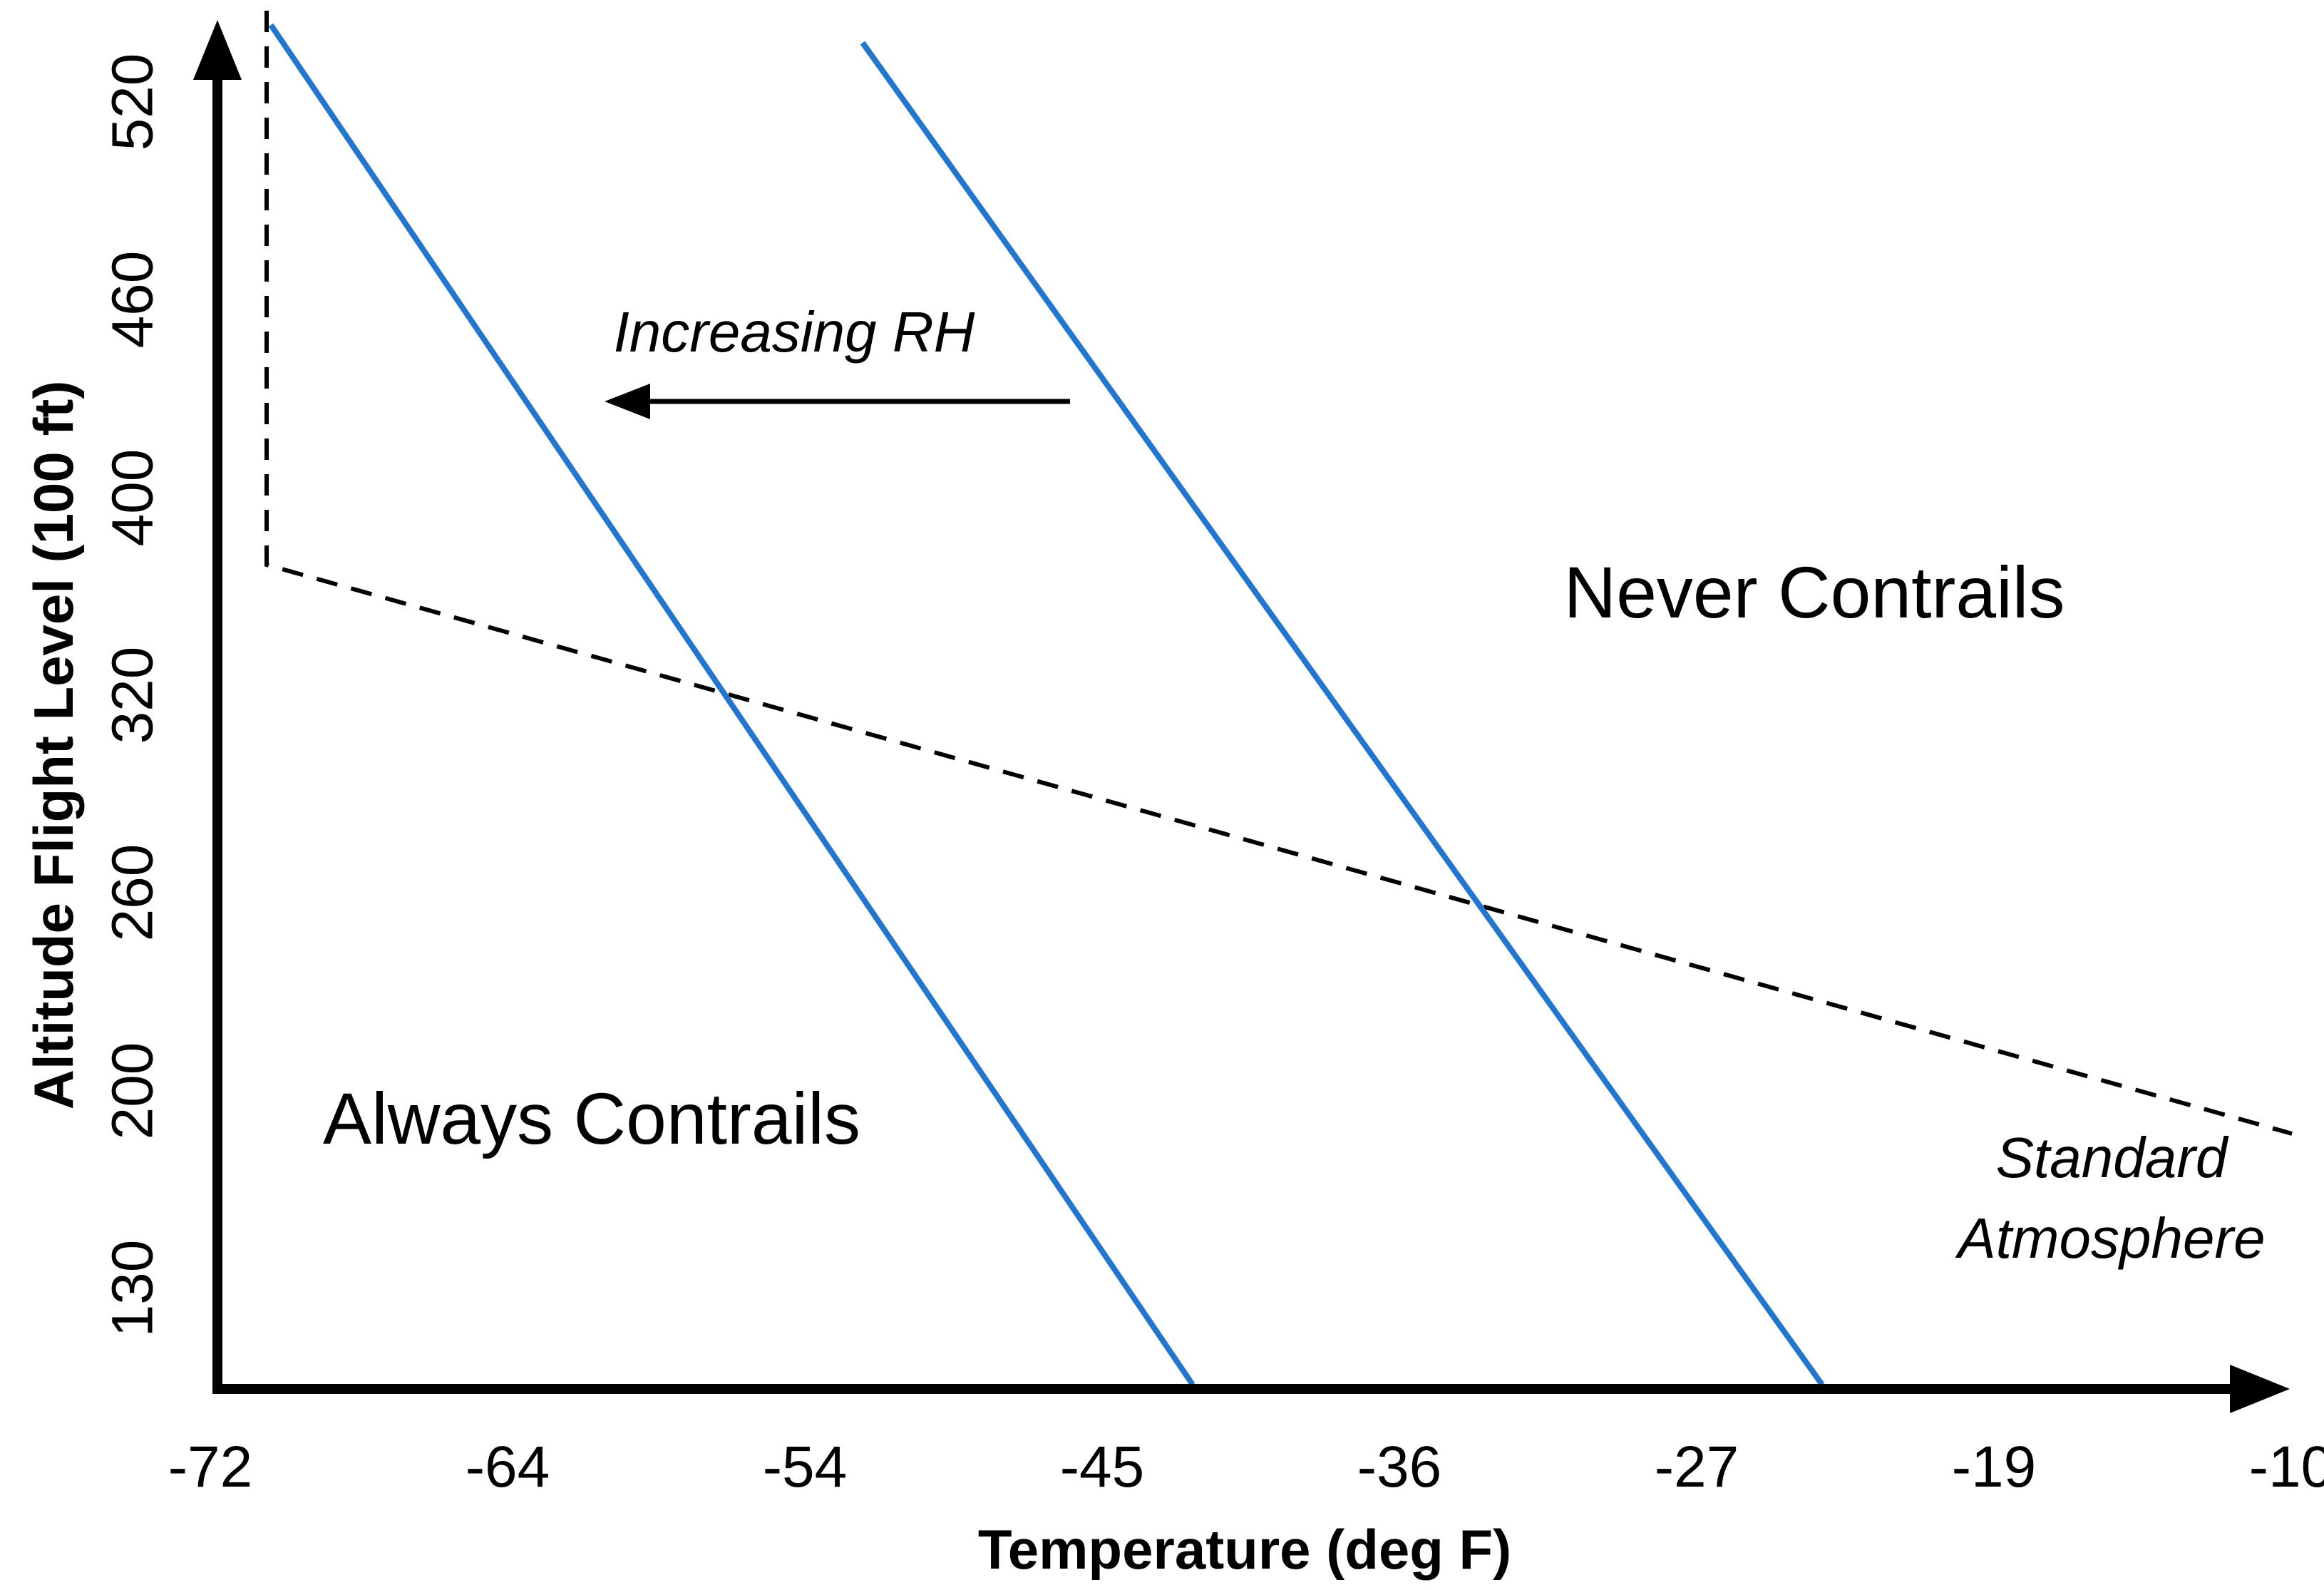 The height and width of the screenshot is (1590, 2324). What do you see at coordinates (217, 50) in the screenshot?
I see `y-axis-arrowhead-icon` at bounding box center [217, 50].